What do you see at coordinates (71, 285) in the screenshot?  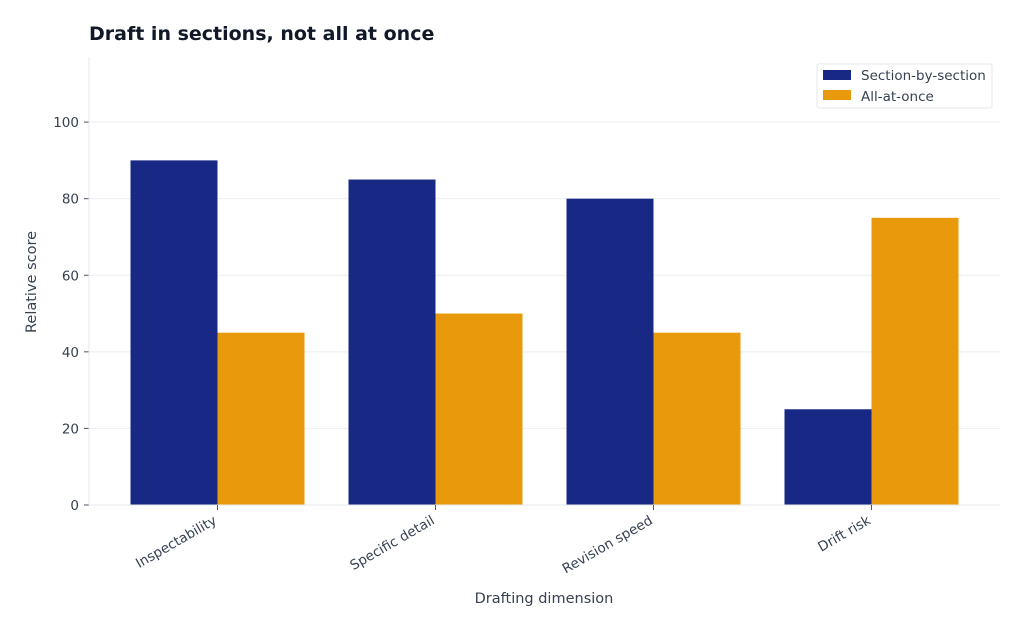 I see `y-axis: 0 20 40 60 80 100` at bounding box center [71, 285].